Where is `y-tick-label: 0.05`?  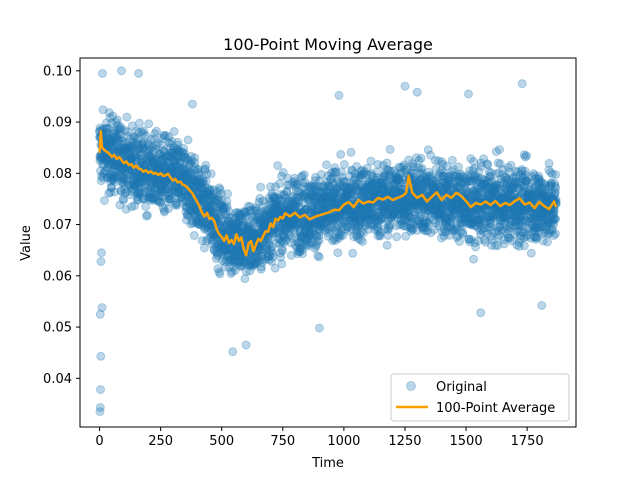 y-tick-label: 0.05 is located at coordinates (57, 328).